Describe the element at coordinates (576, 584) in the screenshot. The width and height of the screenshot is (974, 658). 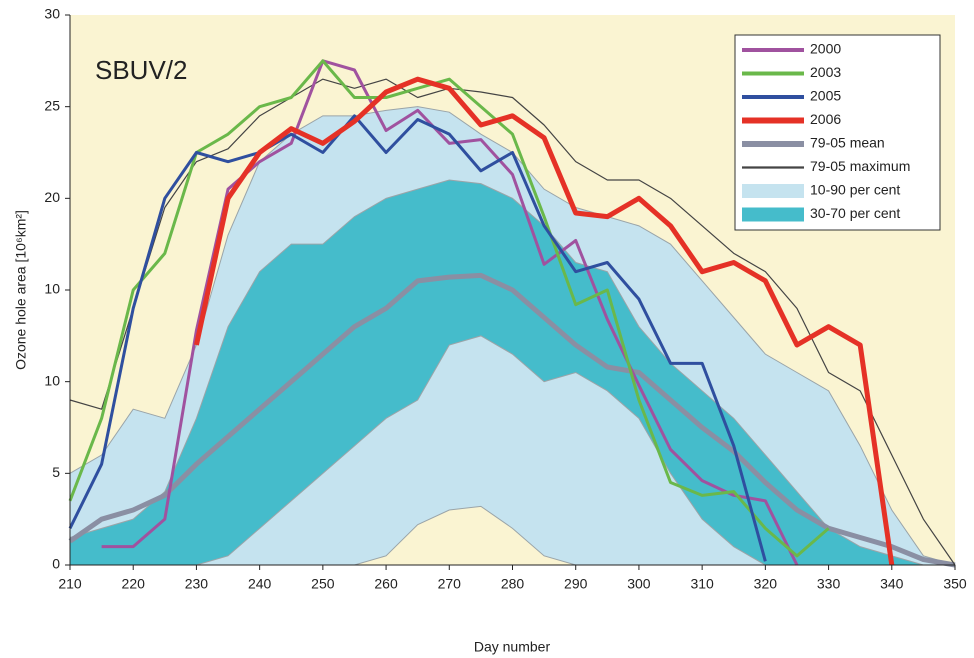
I see `x-tick-label: 290` at that location.